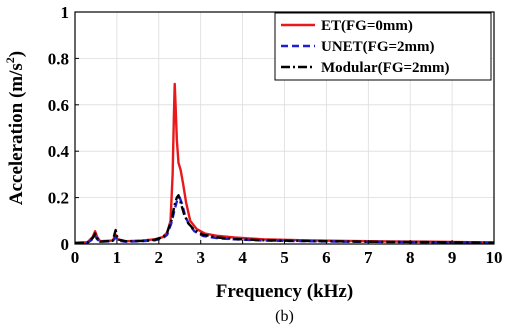 The image size is (506, 334). I want to click on x-axis-ticks: 0 1 2 3 4 5 6 7 8 9 10, so click(287, 253).